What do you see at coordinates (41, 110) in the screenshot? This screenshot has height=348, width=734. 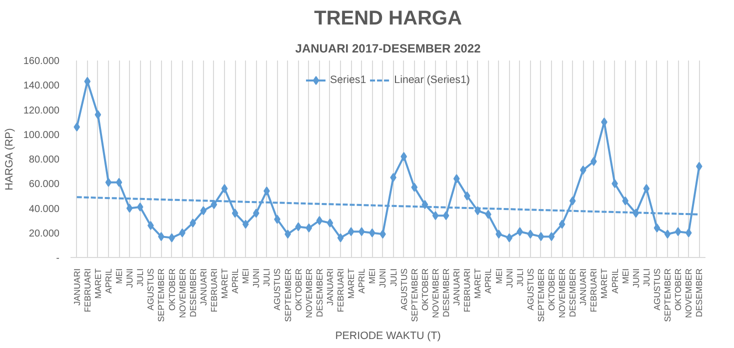 I see `y-tick-label: 120.000` at bounding box center [41, 110].